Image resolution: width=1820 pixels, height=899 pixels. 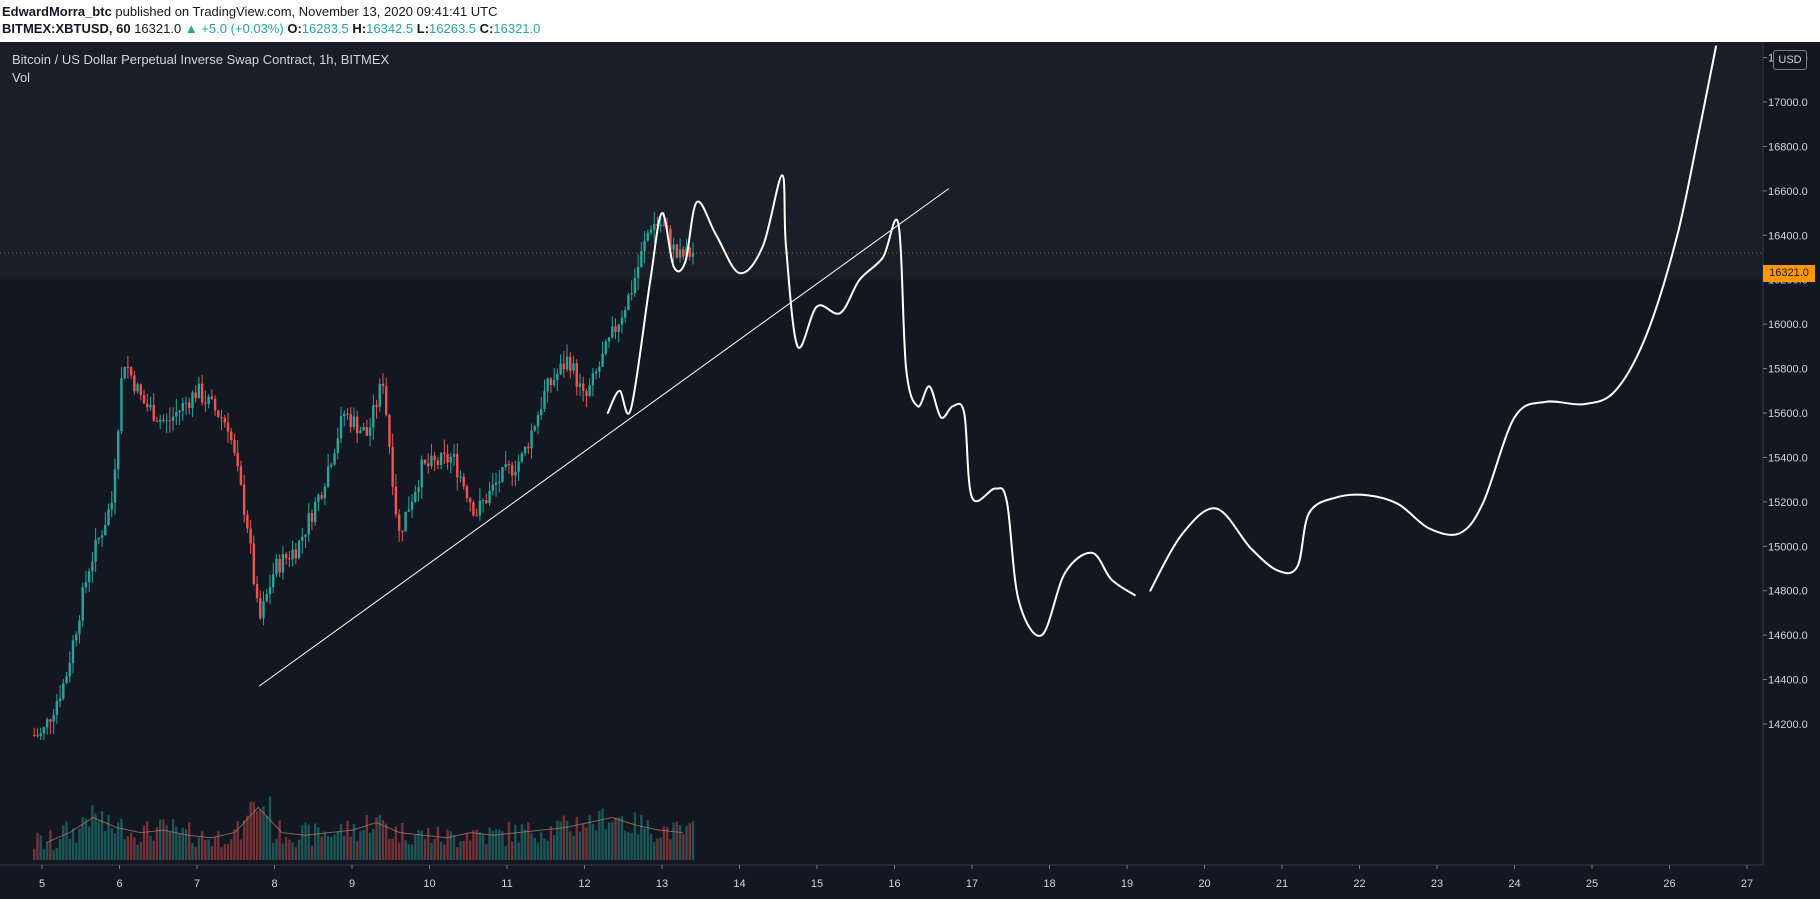 What do you see at coordinates (1789, 273) in the screenshot?
I see `current-price-badge: 16321.0` at bounding box center [1789, 273].